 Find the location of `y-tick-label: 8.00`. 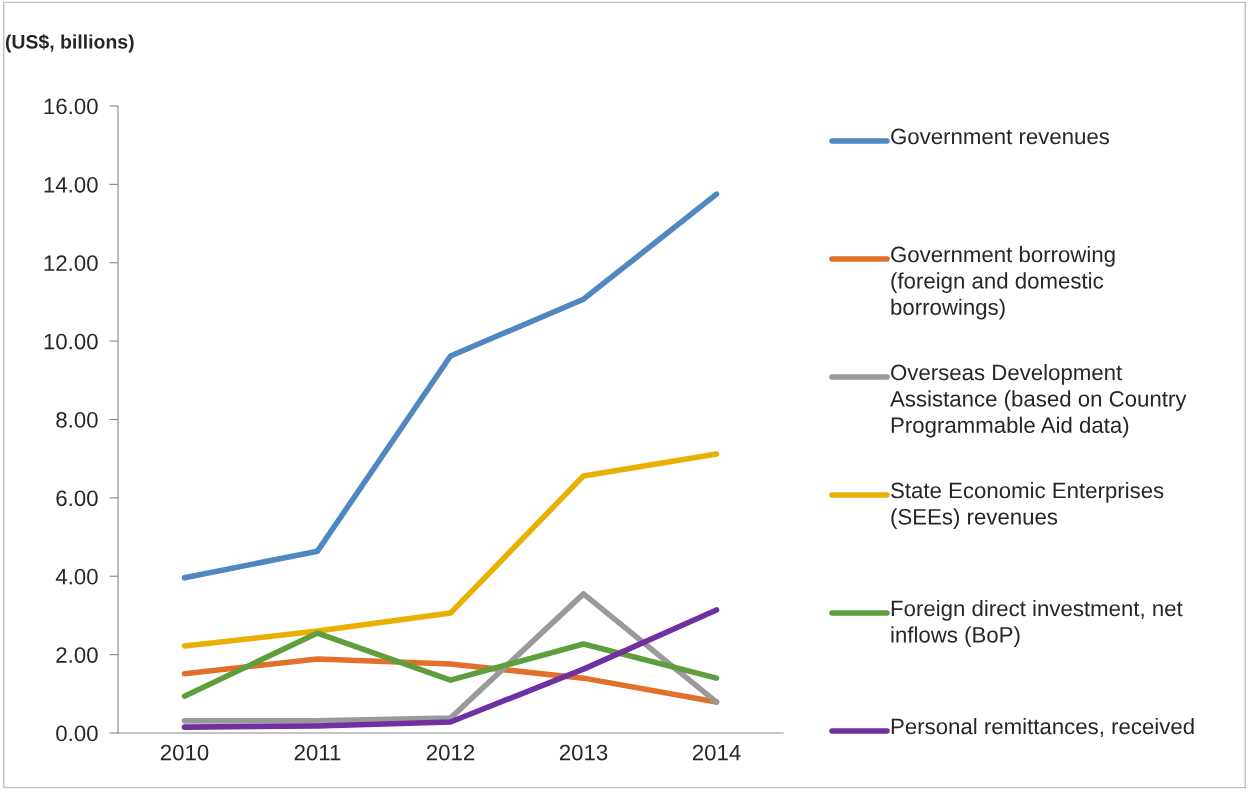

y-tick-label: 8.00 is located at coordinates (77, 420).